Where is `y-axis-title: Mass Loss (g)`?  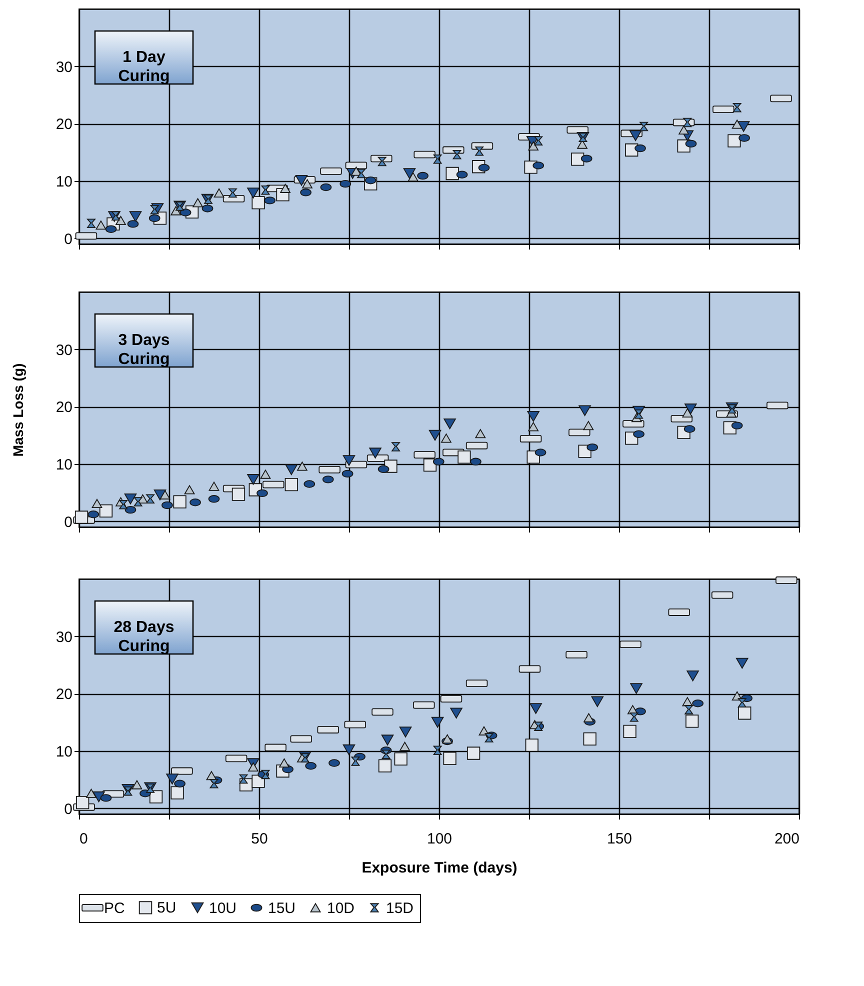
y-axis-title: Mass Loss (g) is located at coordinates (18, 410).